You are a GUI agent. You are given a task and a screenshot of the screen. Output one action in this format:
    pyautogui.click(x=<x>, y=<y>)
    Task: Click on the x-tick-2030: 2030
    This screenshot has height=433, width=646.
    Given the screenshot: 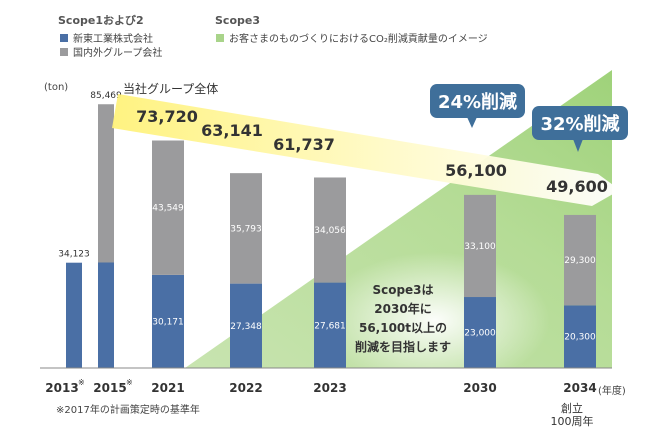 What is the action you would take?
    pyautogui.click(x=479, y=388)
    